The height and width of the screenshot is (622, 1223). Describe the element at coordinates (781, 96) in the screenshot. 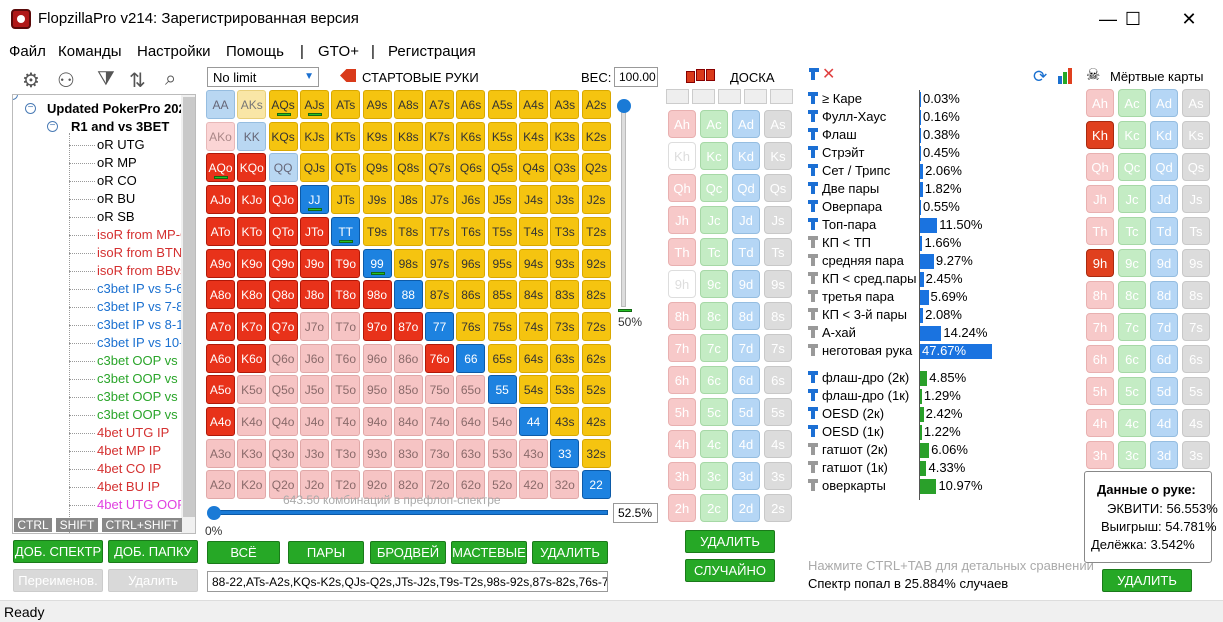

I see `board-slot` at that location.